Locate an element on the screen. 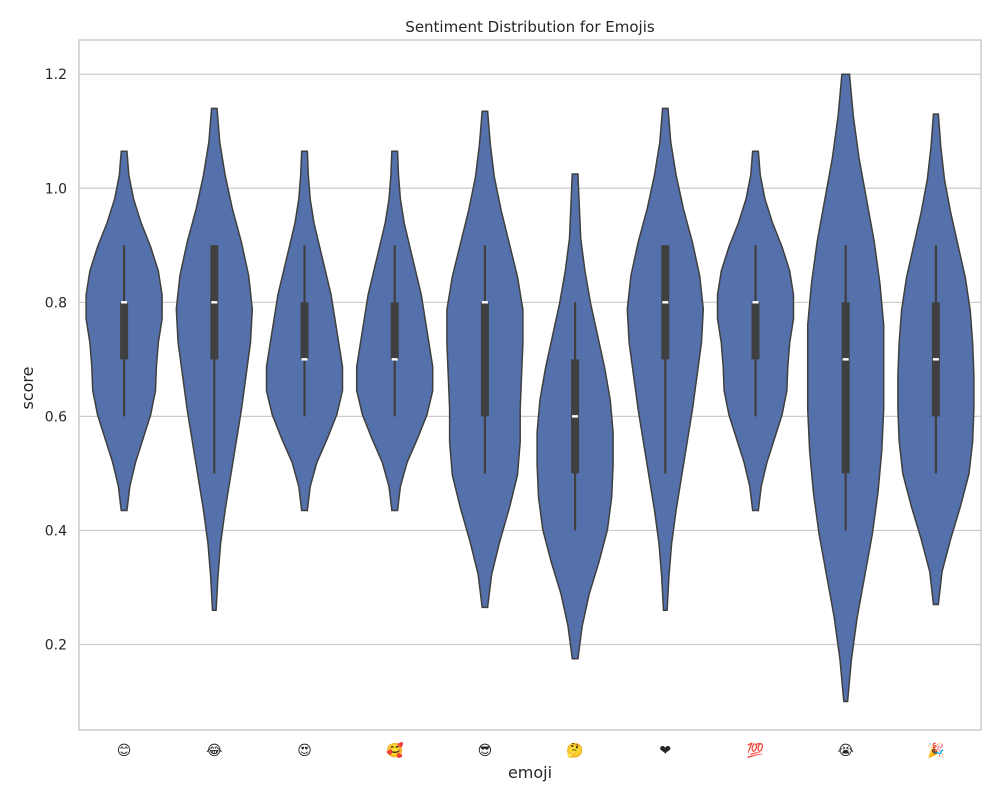 This screenshot has height=800, width=1000. y-tick-label: 0.4 is located at coordinates (56, 531).